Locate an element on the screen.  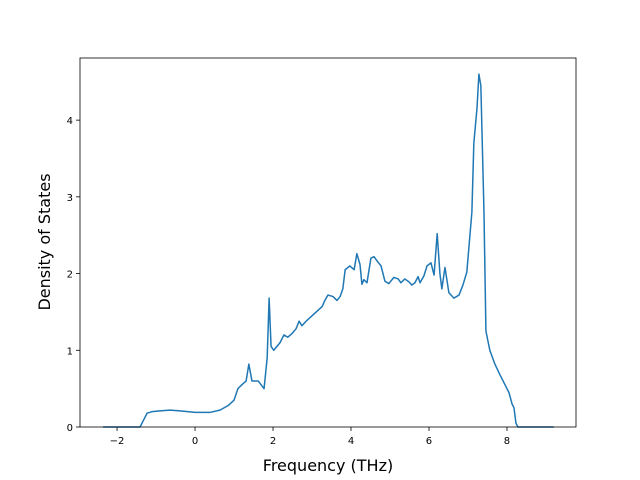
x-tick-label: −2 is located at coordinates (117, 441).